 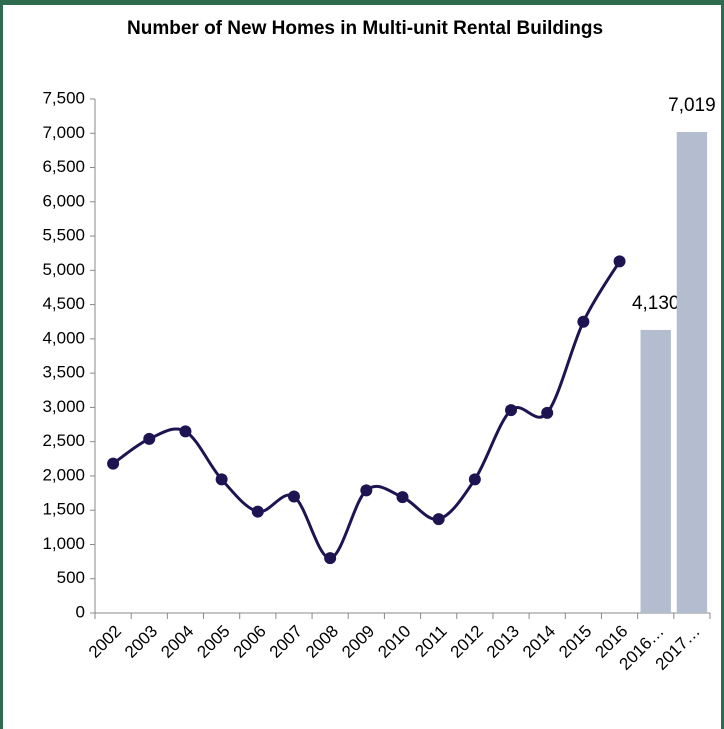 What do you see at coordinates (467, 642) in the screenshot?
I see `x-tick-label: 2012` at bounding box center [467, 642].